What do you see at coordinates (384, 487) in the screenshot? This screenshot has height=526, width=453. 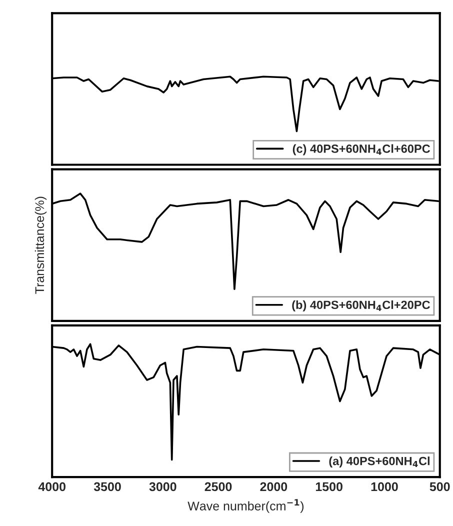 I see `x-tick-label: 1000` at bounding box center [384, 487].